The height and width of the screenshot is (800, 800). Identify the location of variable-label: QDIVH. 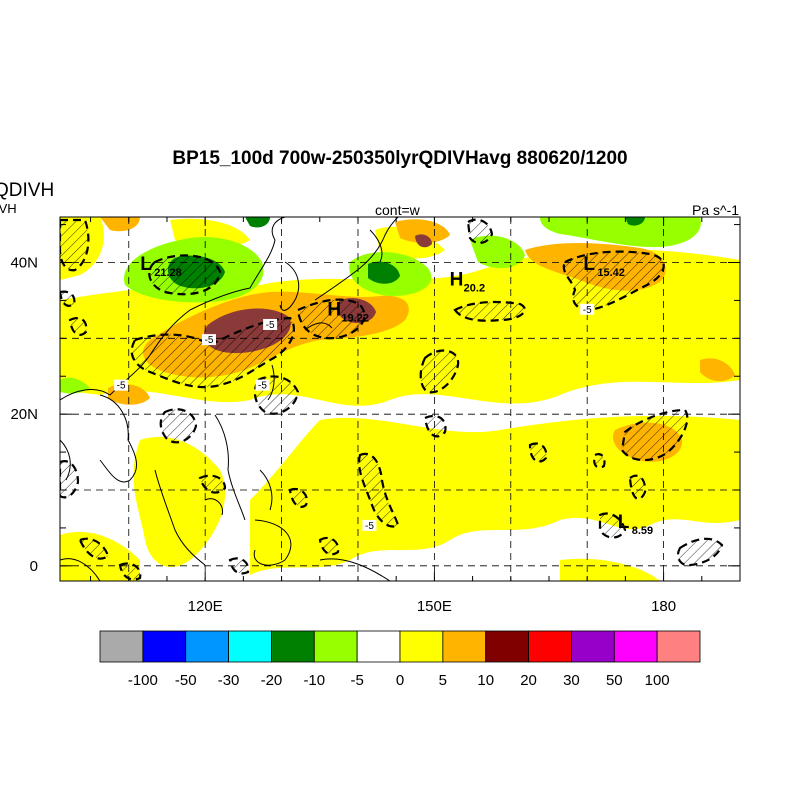
(27, 190).